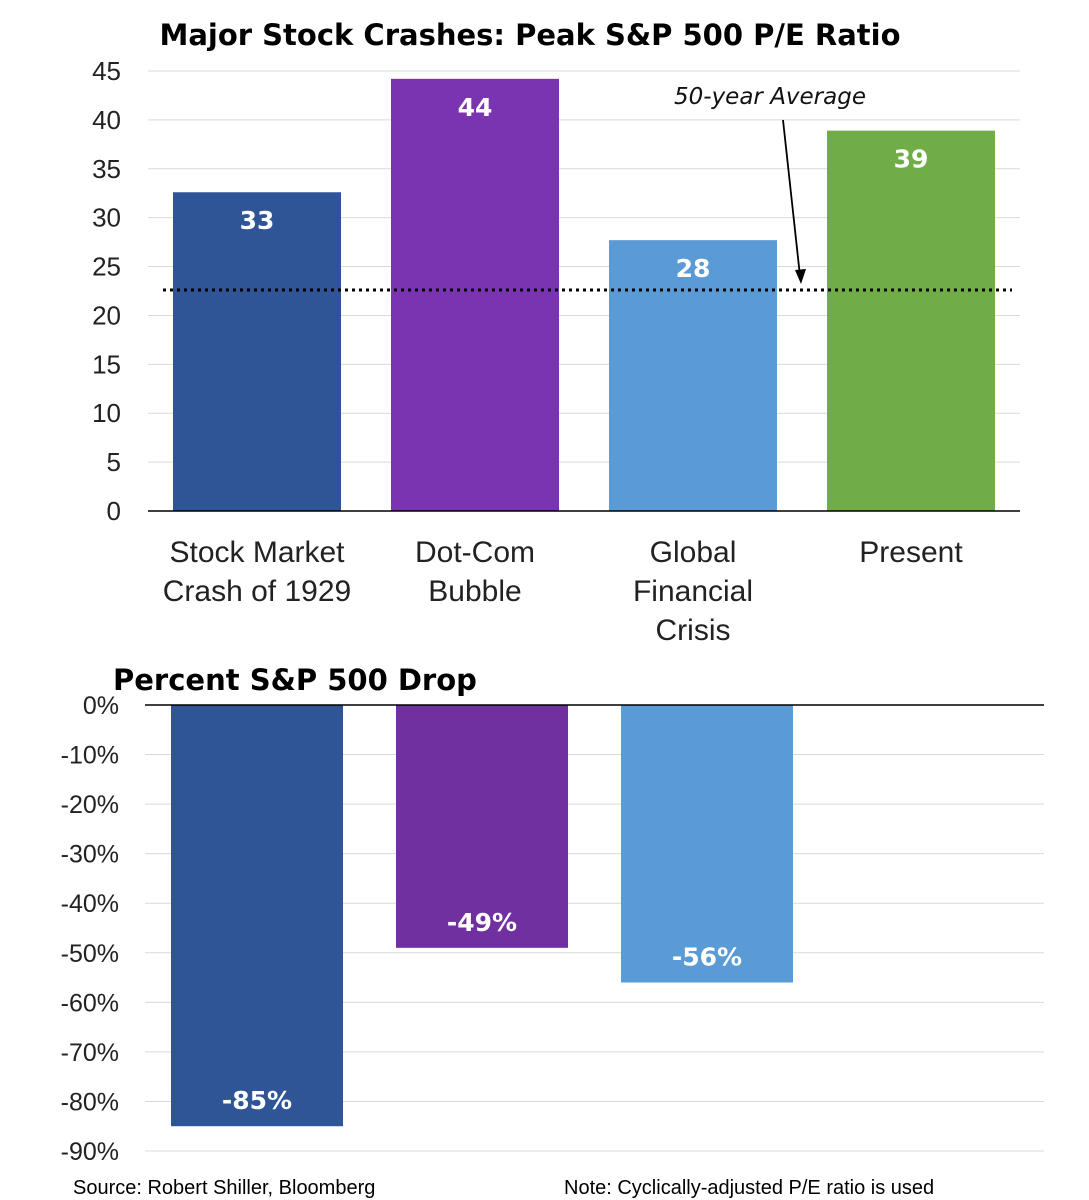 This screenshot has height=1200, width=1089. I want to click on bar-data-label: -49%, so click(482, 922).